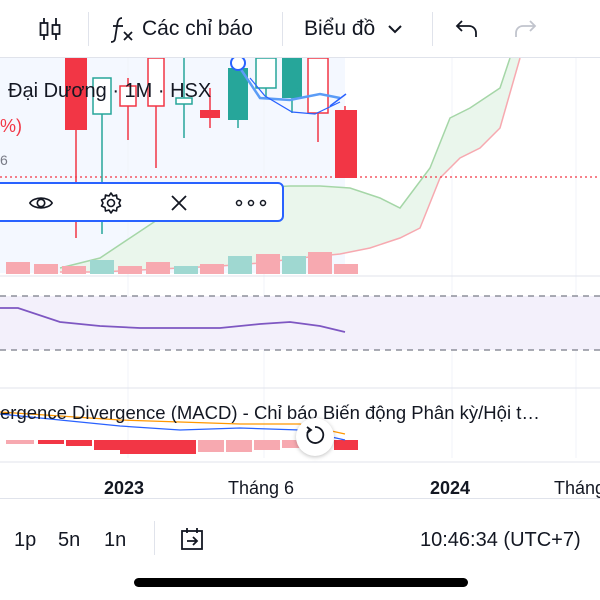 The width and height of the screenshot is (600, 600). What do you see at coordinates (261, 488) in the screenshot?
I see `time-label-june: Tháng 6` at bounding box center [261, 488].